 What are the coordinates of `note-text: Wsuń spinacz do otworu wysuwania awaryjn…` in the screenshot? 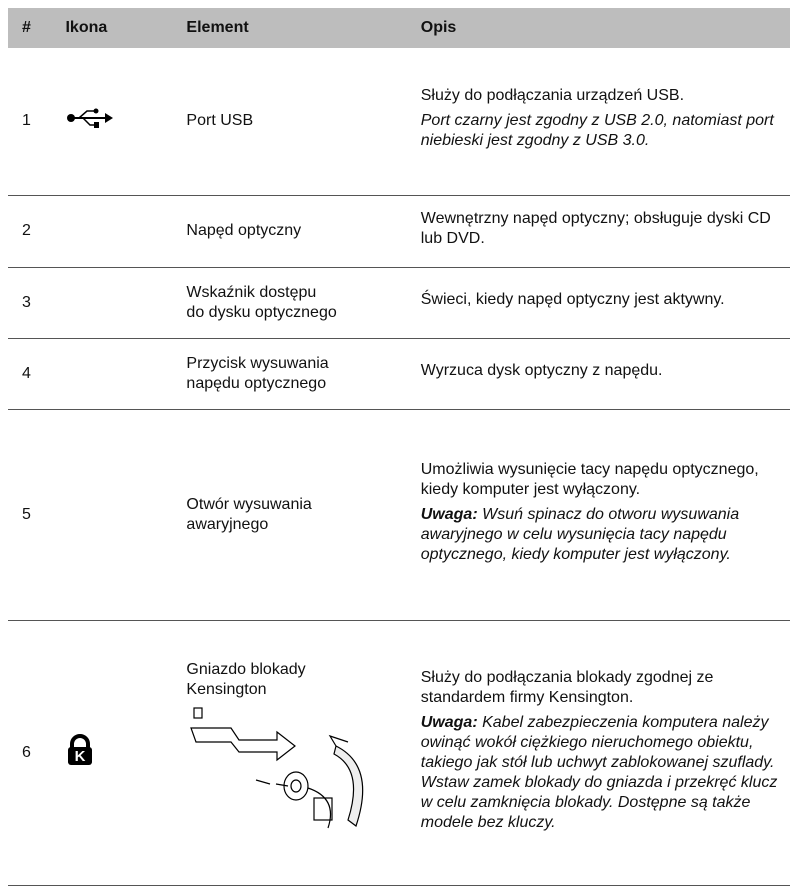 It's located at (580, 534).